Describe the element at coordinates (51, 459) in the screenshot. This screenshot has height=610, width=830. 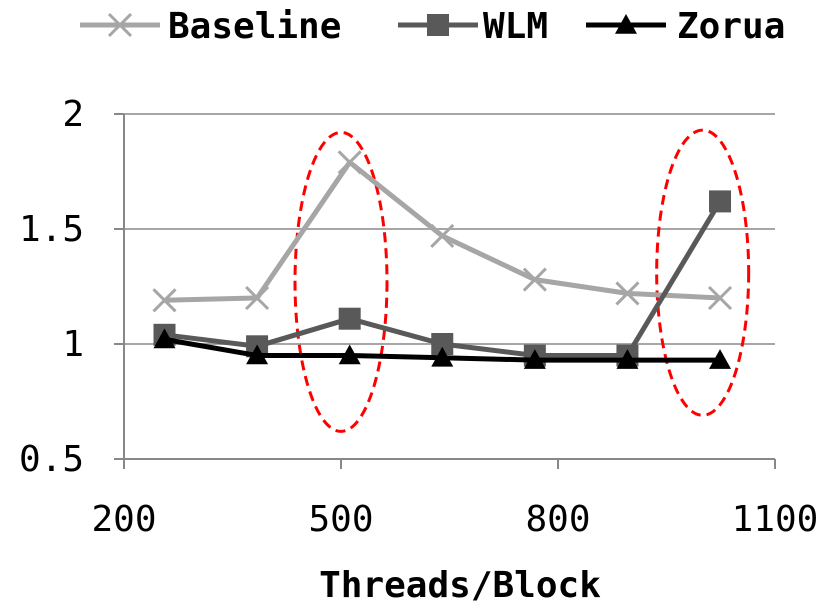
I see `y-tick-label: 0.5` at that location.